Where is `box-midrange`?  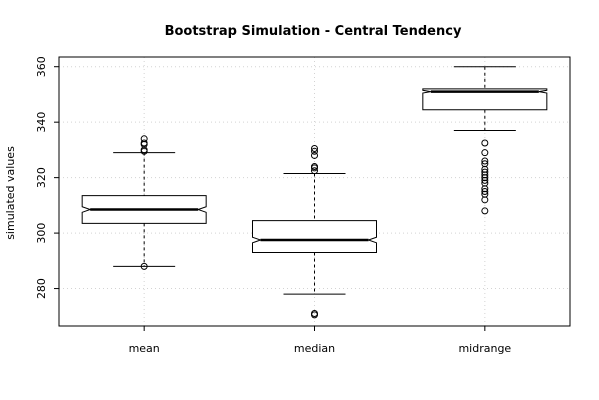
box-midrange is located at coordinates (485, 140).